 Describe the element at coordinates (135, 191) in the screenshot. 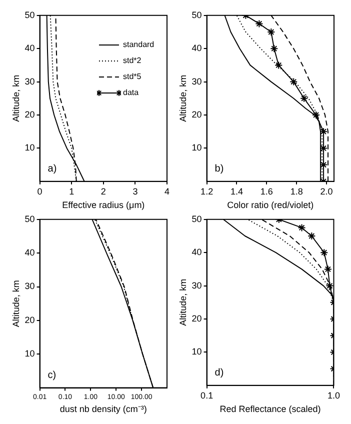

I see `x-tick-label: 3` at that location.